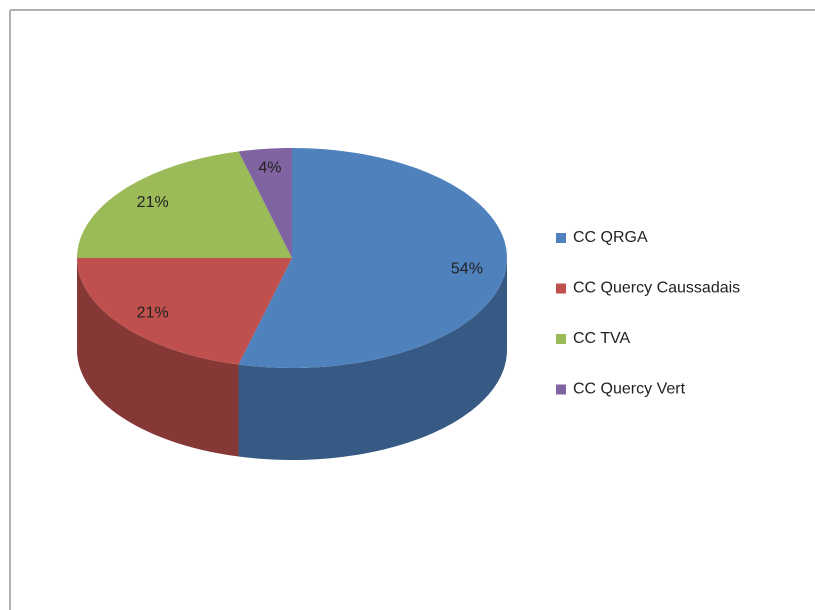  What do you see at coordinates (629, 389) in the screenshot?
I see `legend-label: CC Quercy Vert` at bounding box center [629, 389].